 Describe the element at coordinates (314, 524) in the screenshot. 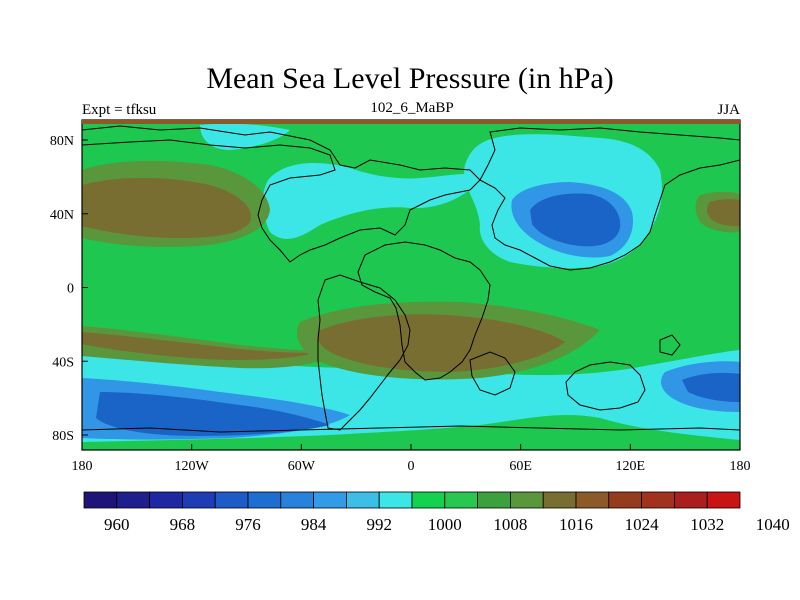

I see `colorbar-label: 984` at that location.